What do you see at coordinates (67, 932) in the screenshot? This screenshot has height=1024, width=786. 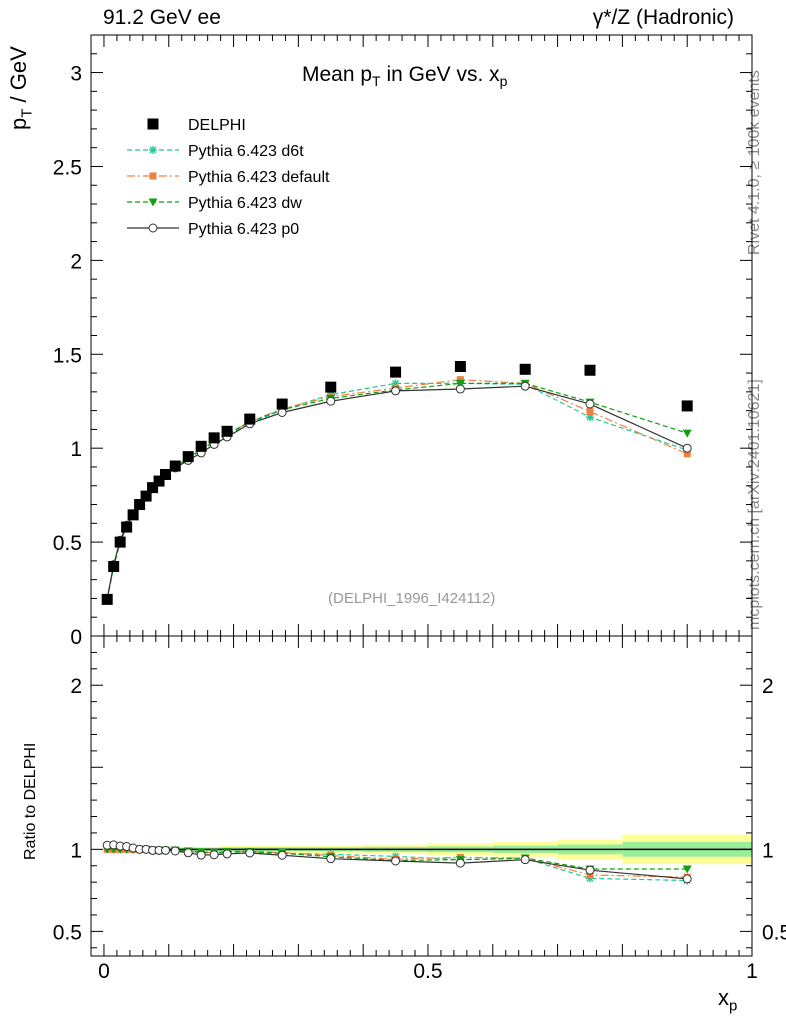 I see `ratio-y-tick-label: 0.5` at bounding box center [67, 932].